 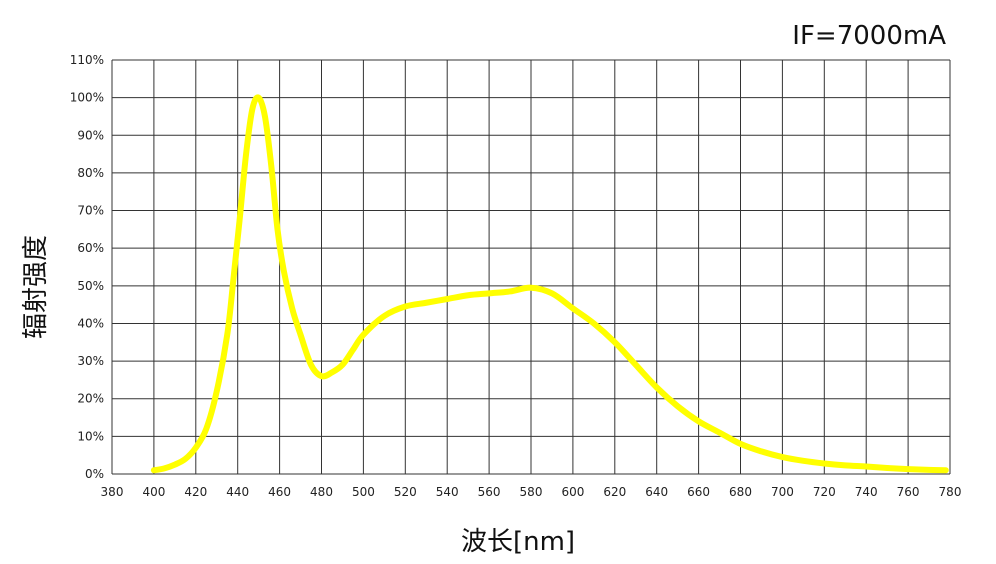 I want to click on x-tick-label: 760, so click(x=908, y=492).